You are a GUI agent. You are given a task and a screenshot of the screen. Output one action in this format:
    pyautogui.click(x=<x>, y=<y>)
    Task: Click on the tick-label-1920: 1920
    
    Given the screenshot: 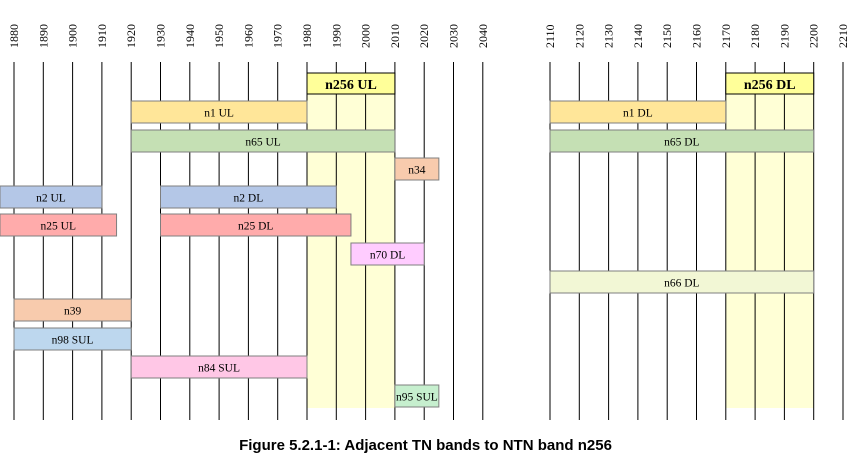 What is the action you would take?
    pyautogui.click(x=131, y=36)
    